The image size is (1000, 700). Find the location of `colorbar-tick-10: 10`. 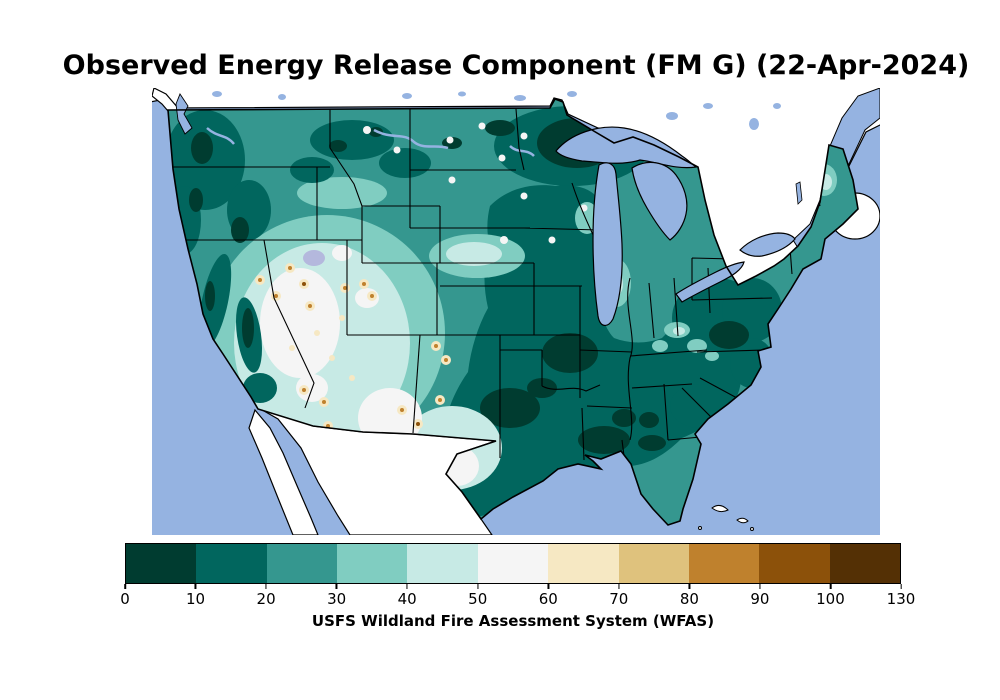

colorbar-tick-10: 10 is located at coordinates (195, 596).